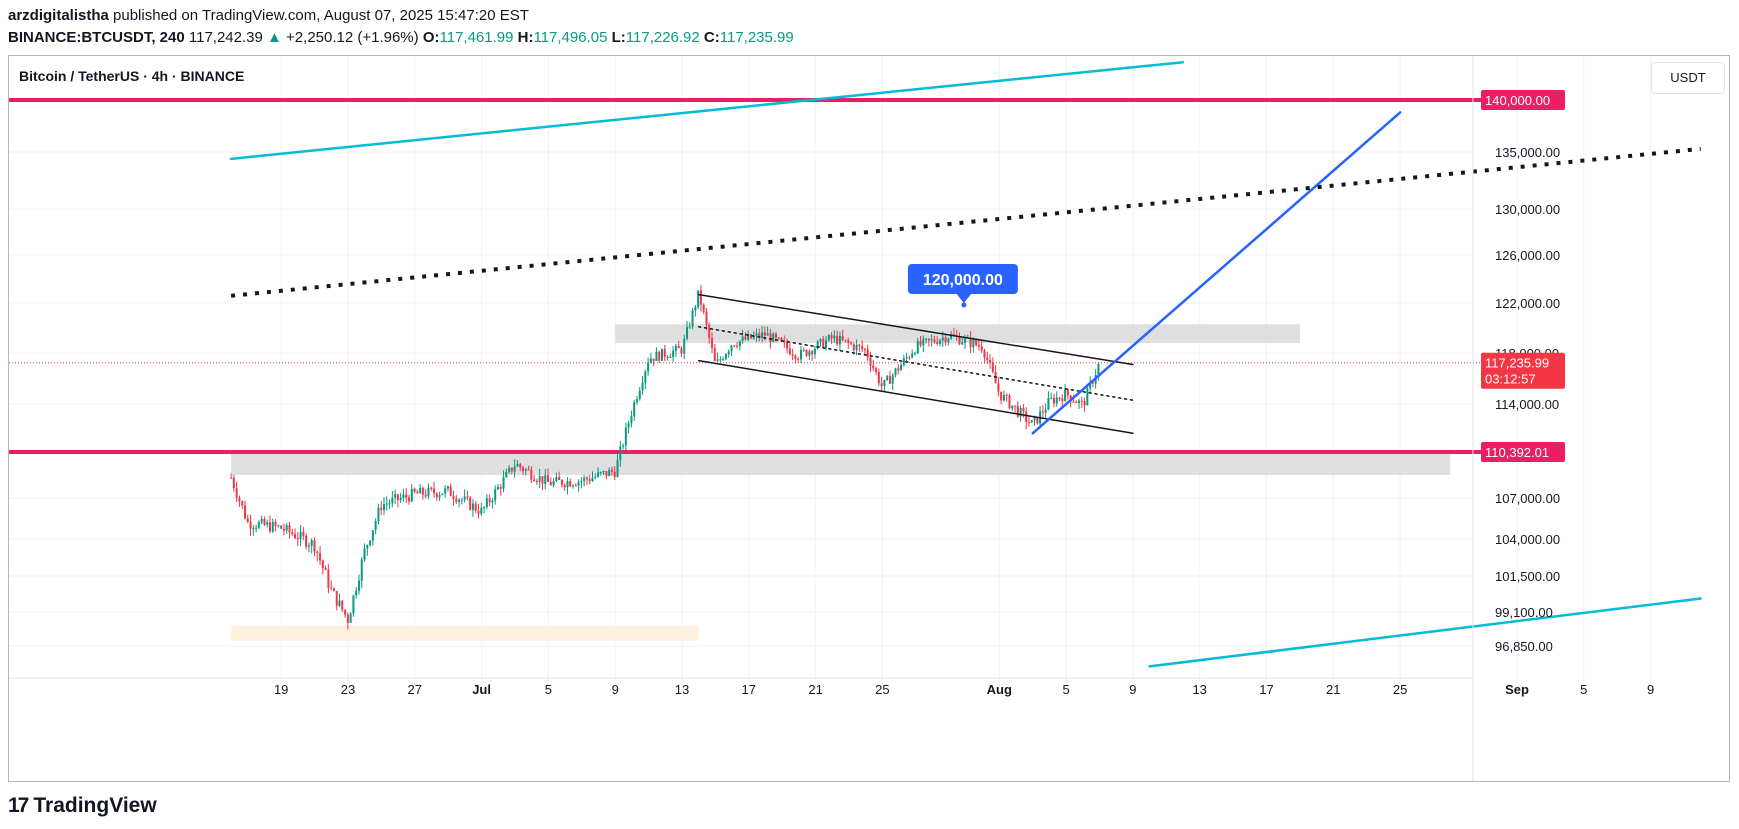  Describe the element at coordinates (415, 689) in the screenshot. I see `time-tick-label: 27` at that location.